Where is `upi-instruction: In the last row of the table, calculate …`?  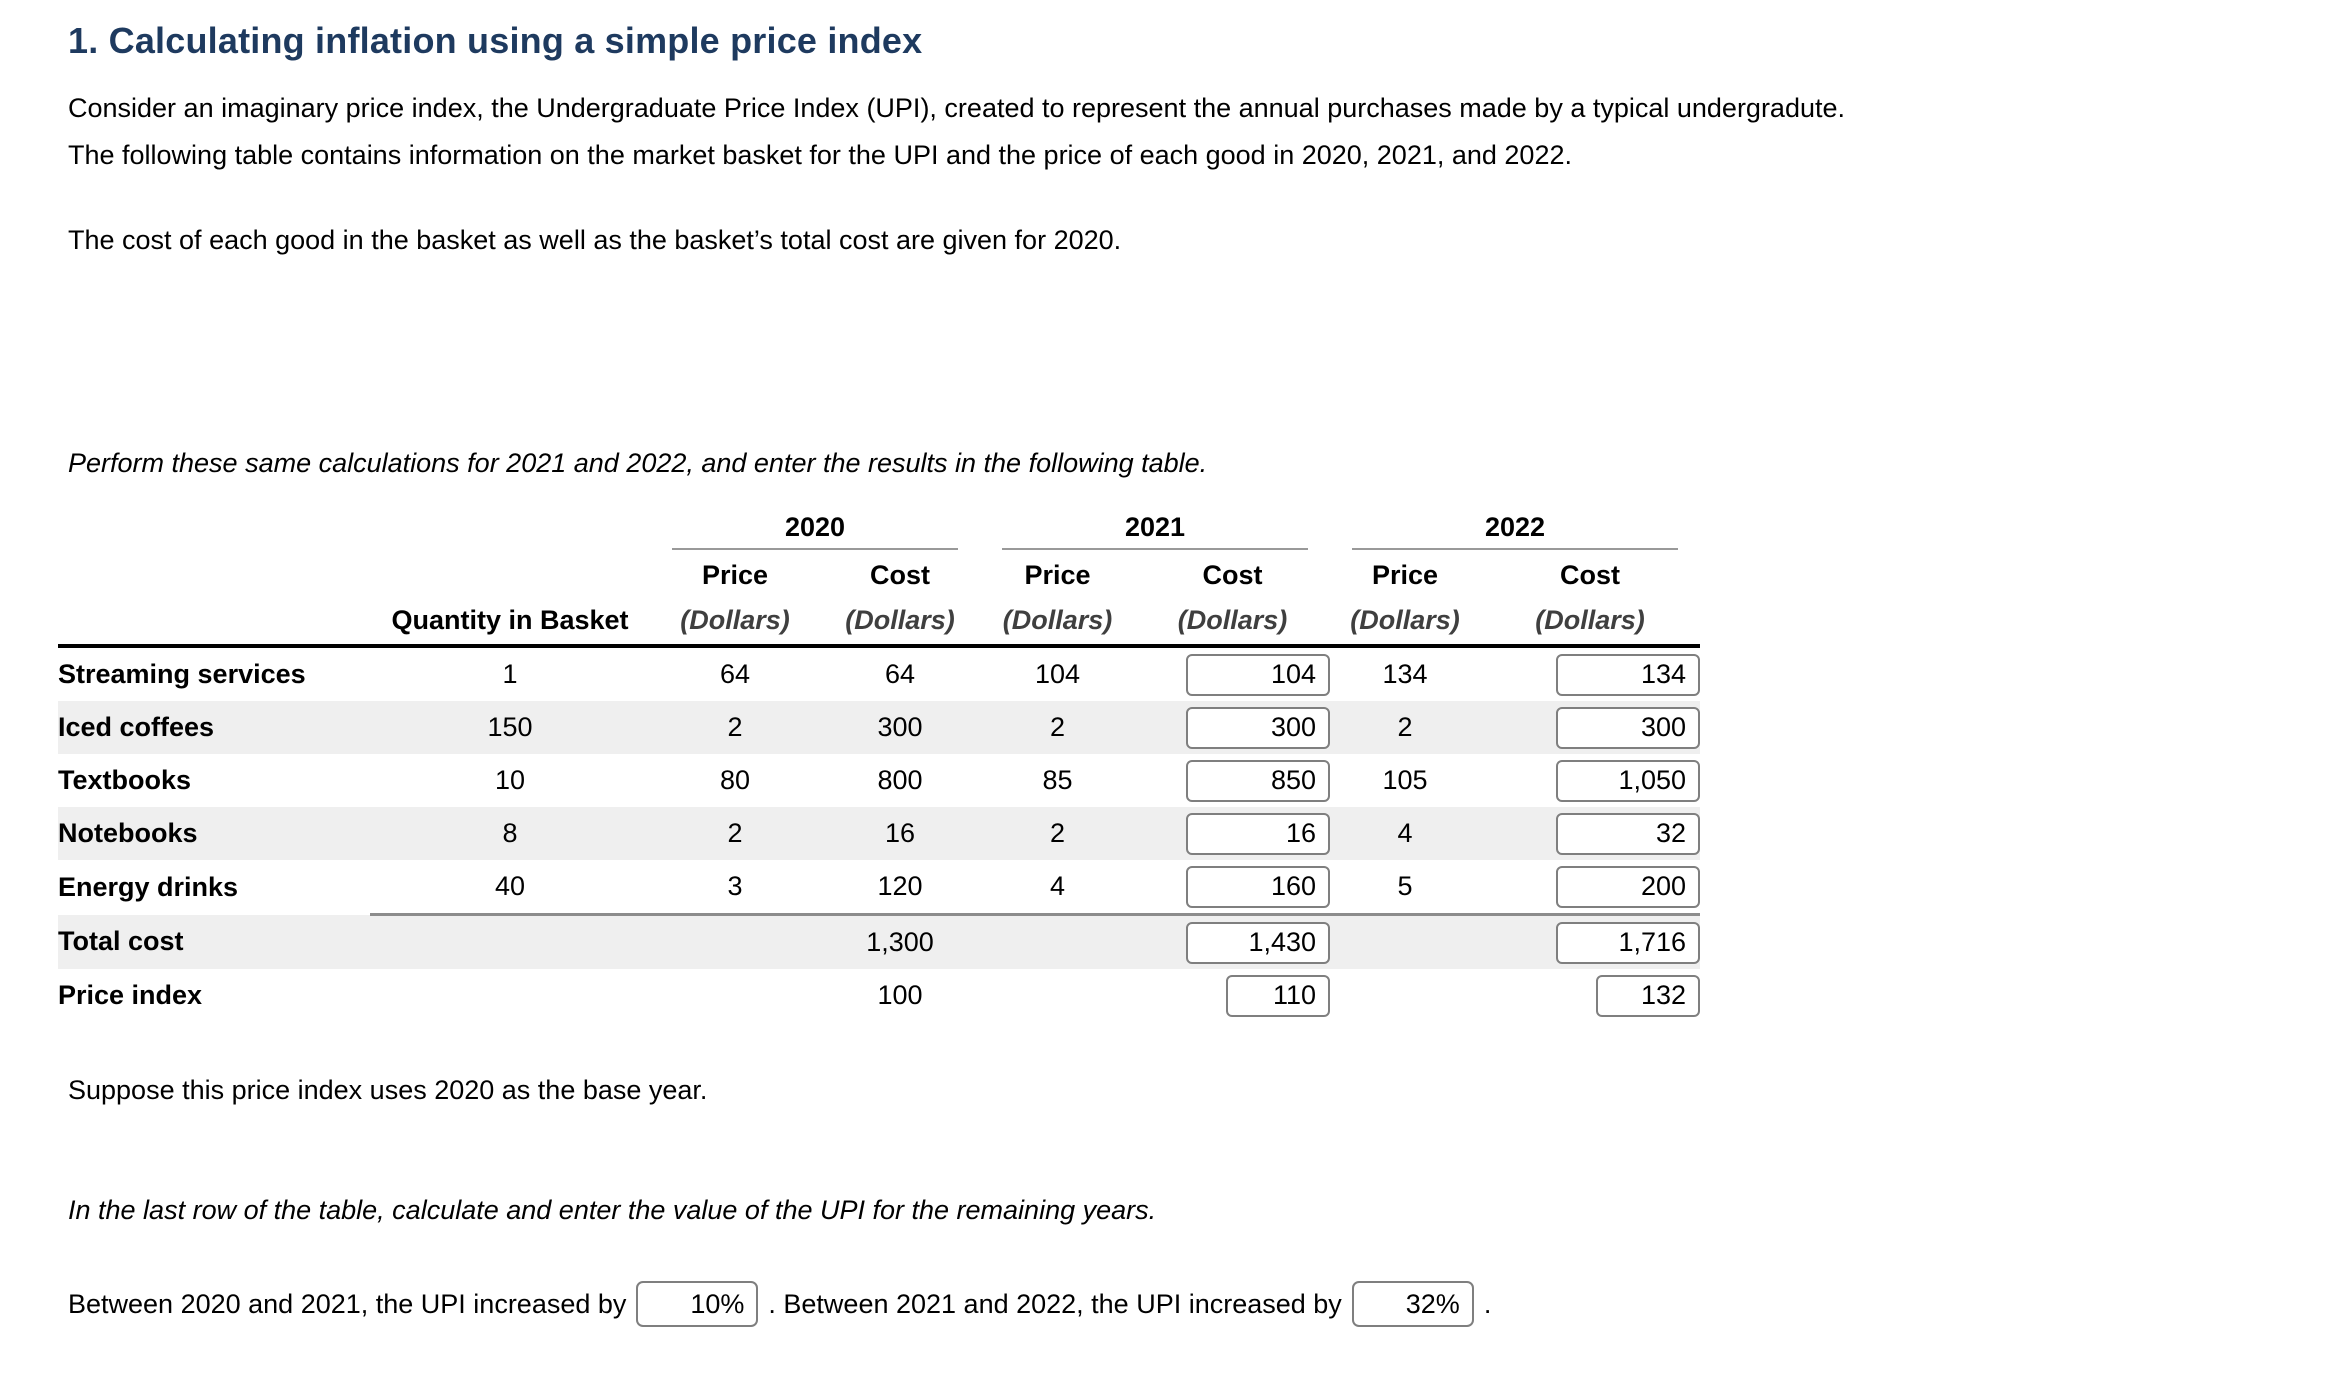 upi-instruction: In the last row of the table, calculate … is located at coordinates (612, 1210).